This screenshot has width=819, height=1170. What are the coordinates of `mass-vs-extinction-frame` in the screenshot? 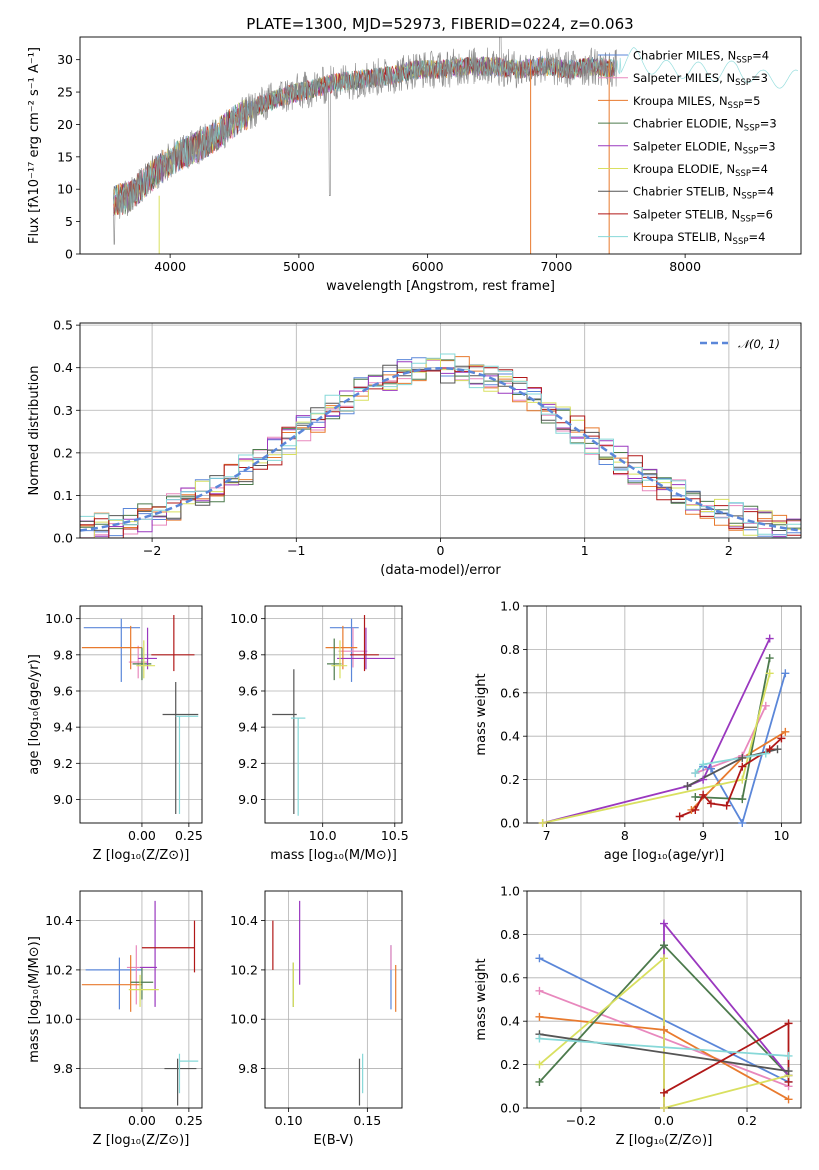 It's located at (333, 999).